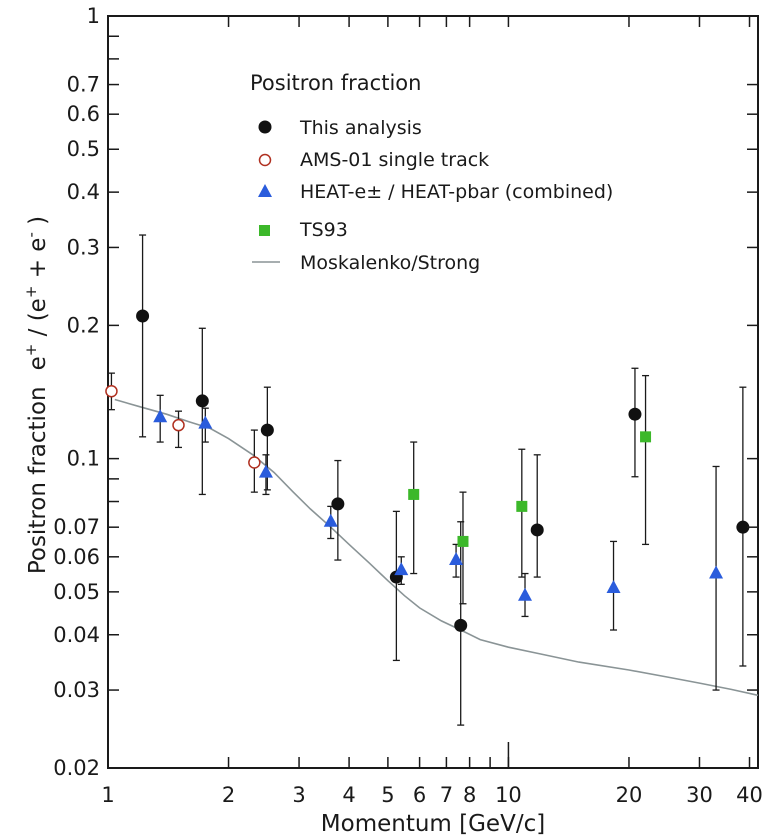 The height and width of the screenshot is (838, 763). What do you see at coordinates (83, 247) in the screenshot?
I see `y-tick-label-0.3: 0.3` at bounding box center [83, 247].